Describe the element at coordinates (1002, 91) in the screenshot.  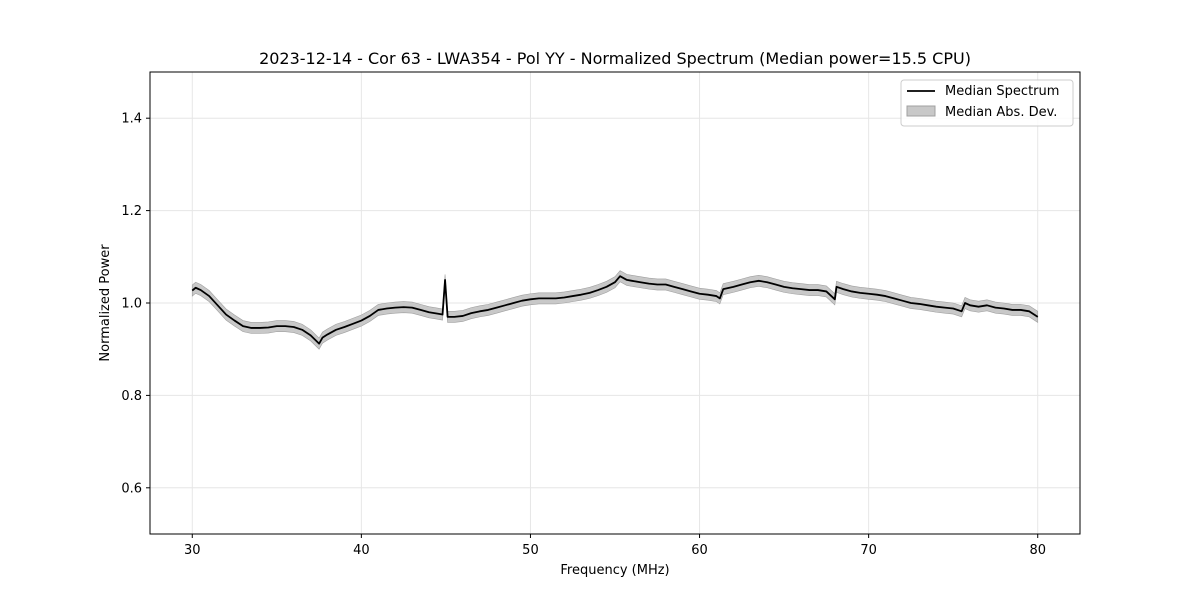
I see `legend-label-median-spectrum: Median Spectrum` at that location.